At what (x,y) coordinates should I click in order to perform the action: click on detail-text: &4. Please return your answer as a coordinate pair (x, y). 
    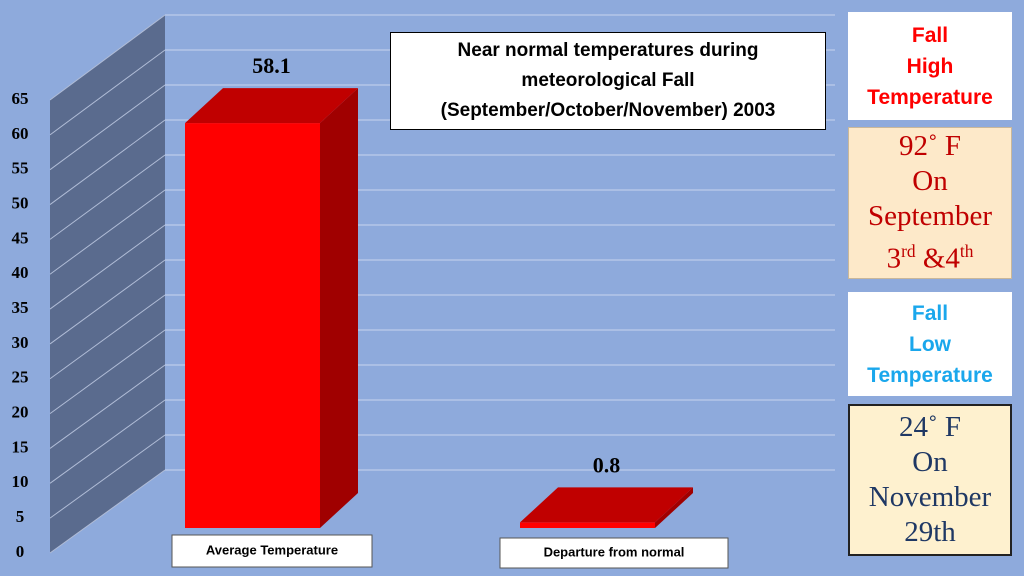
    Looking at the image, I should click on (937, 258).